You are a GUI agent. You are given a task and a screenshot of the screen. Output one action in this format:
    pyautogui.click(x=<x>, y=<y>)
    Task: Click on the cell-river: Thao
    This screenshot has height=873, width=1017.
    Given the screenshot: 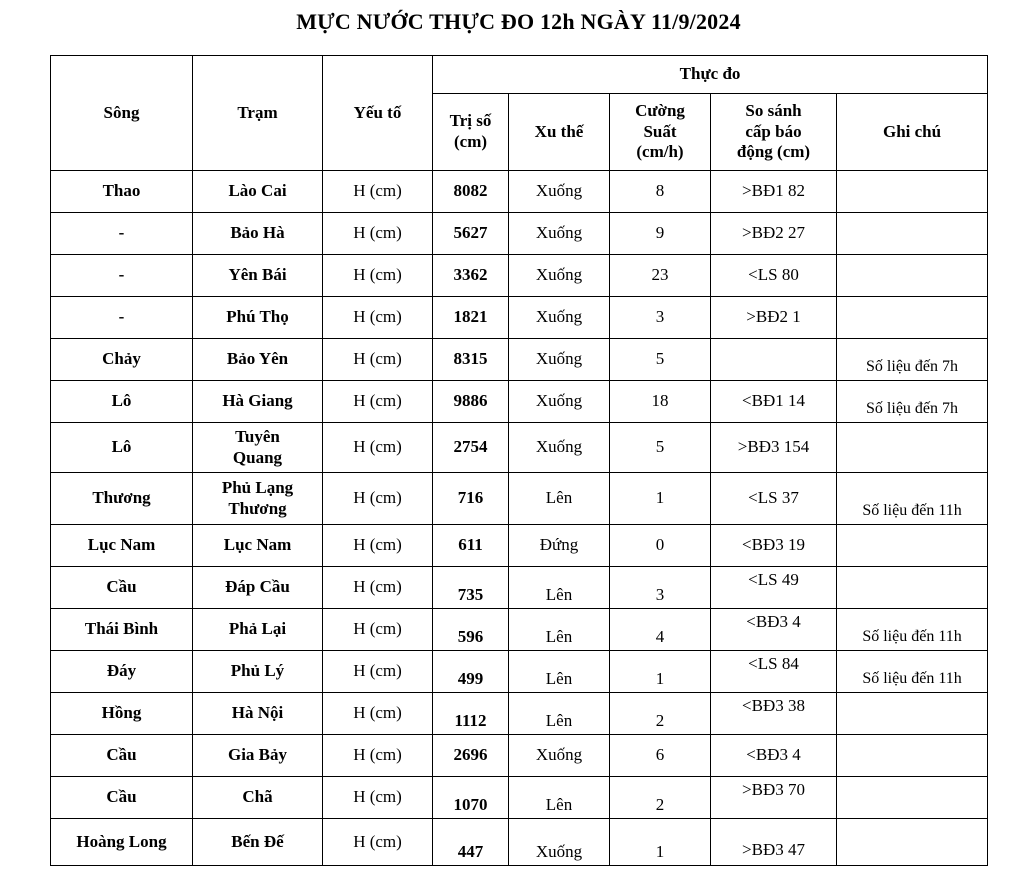 What is the action you would take?
    pyautogui.click(x=121, y=191)
    